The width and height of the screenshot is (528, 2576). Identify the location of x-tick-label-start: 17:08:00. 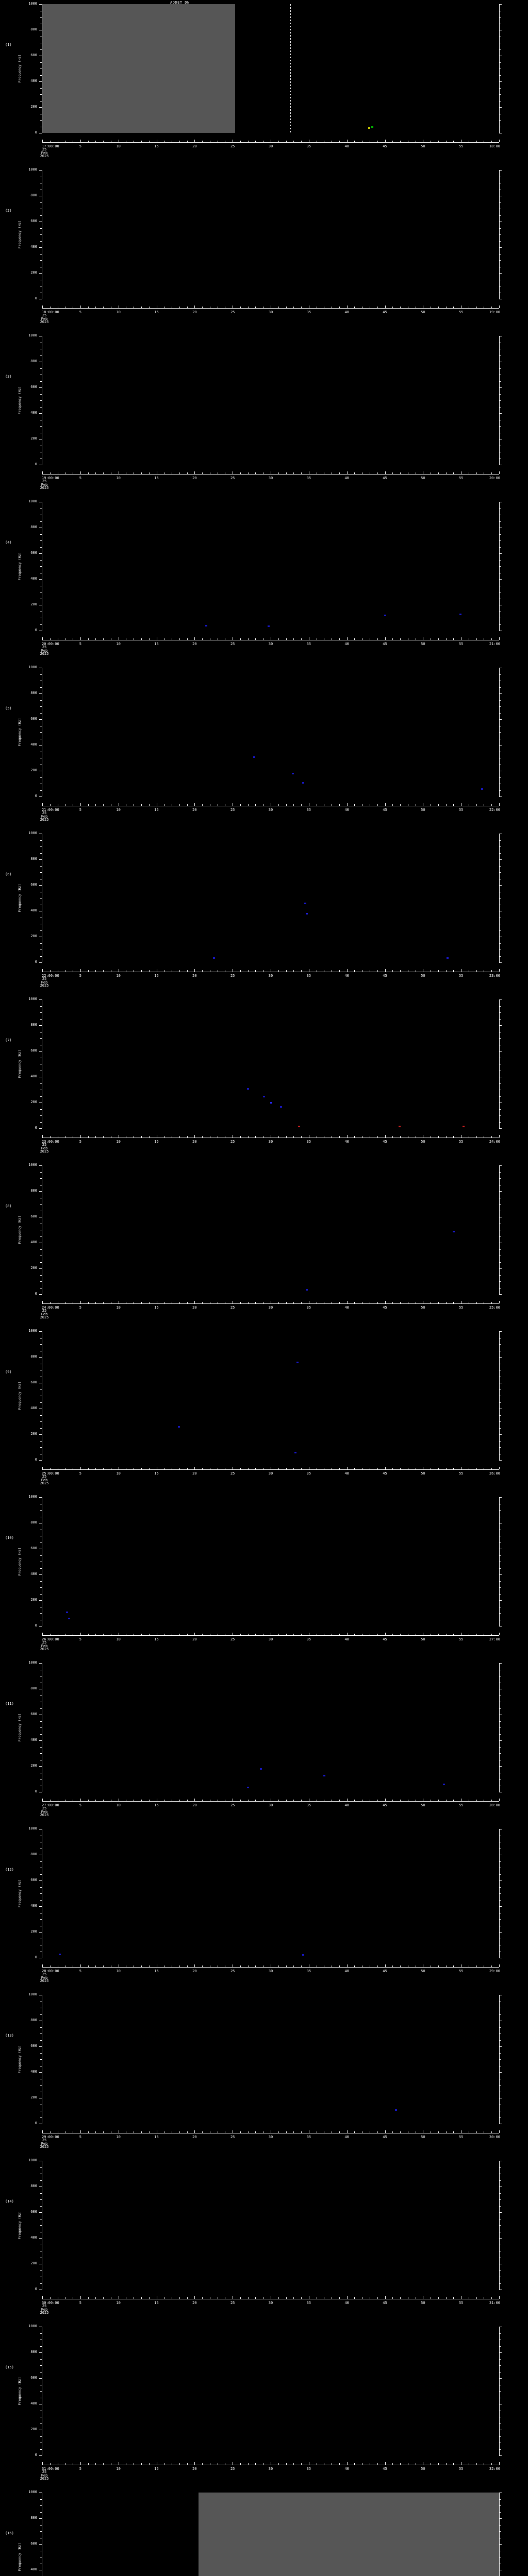
(50, 146).